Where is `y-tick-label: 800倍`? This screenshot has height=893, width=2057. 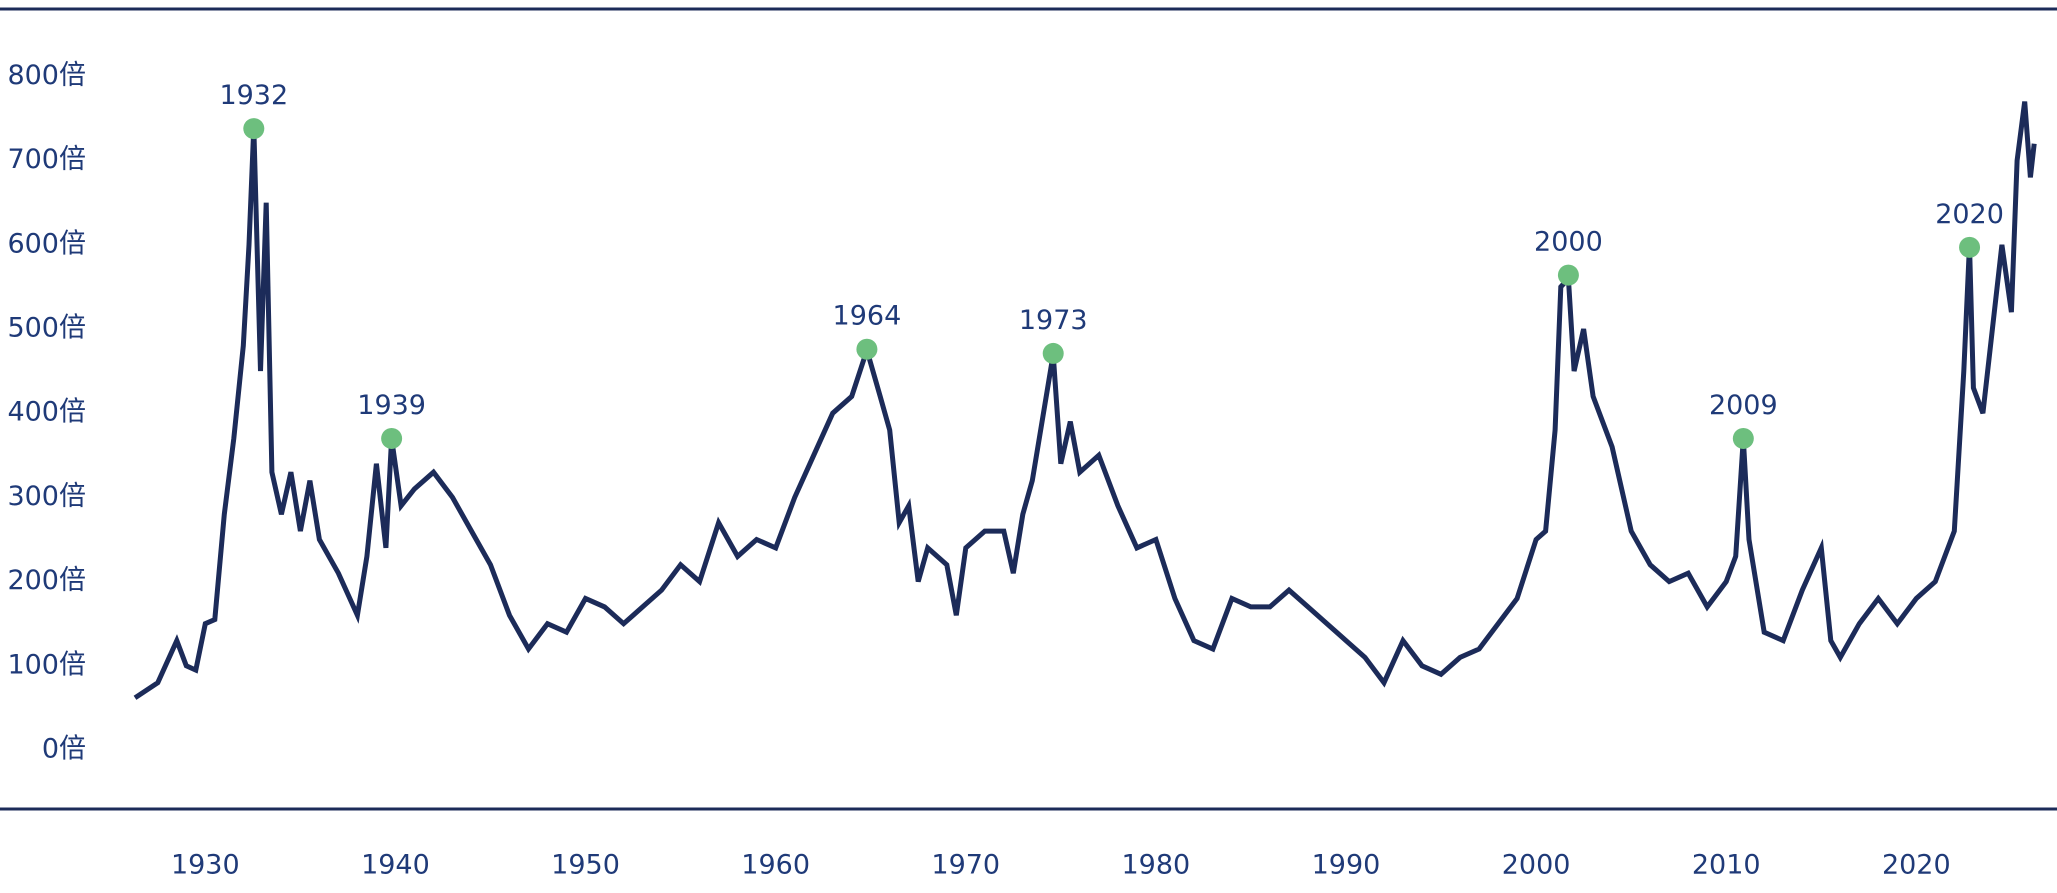
y-tick-label: 800倍 is located at coordinates (46, 75).